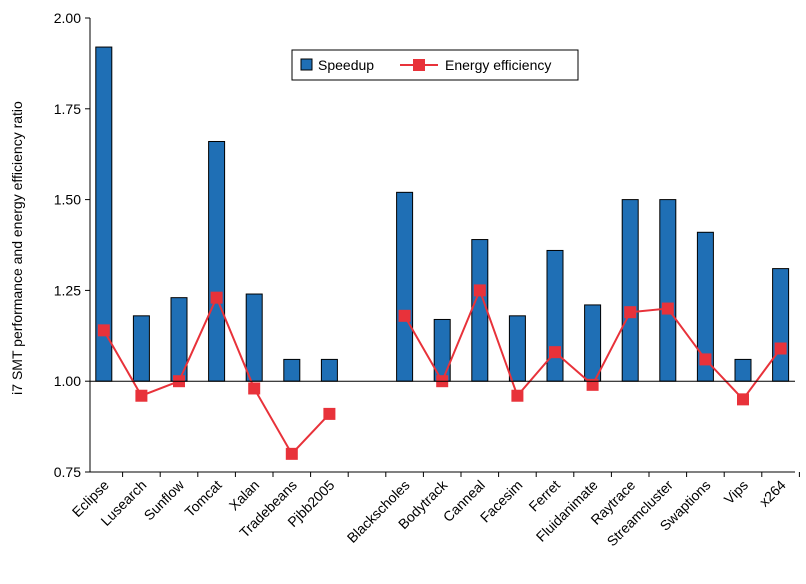 The height and width of the screenshot is (584, 806). What do you see at coordinates (67, 18) in the screenshot?
I see `y-tick-label: 2.00` at bounding box center [67, 18].